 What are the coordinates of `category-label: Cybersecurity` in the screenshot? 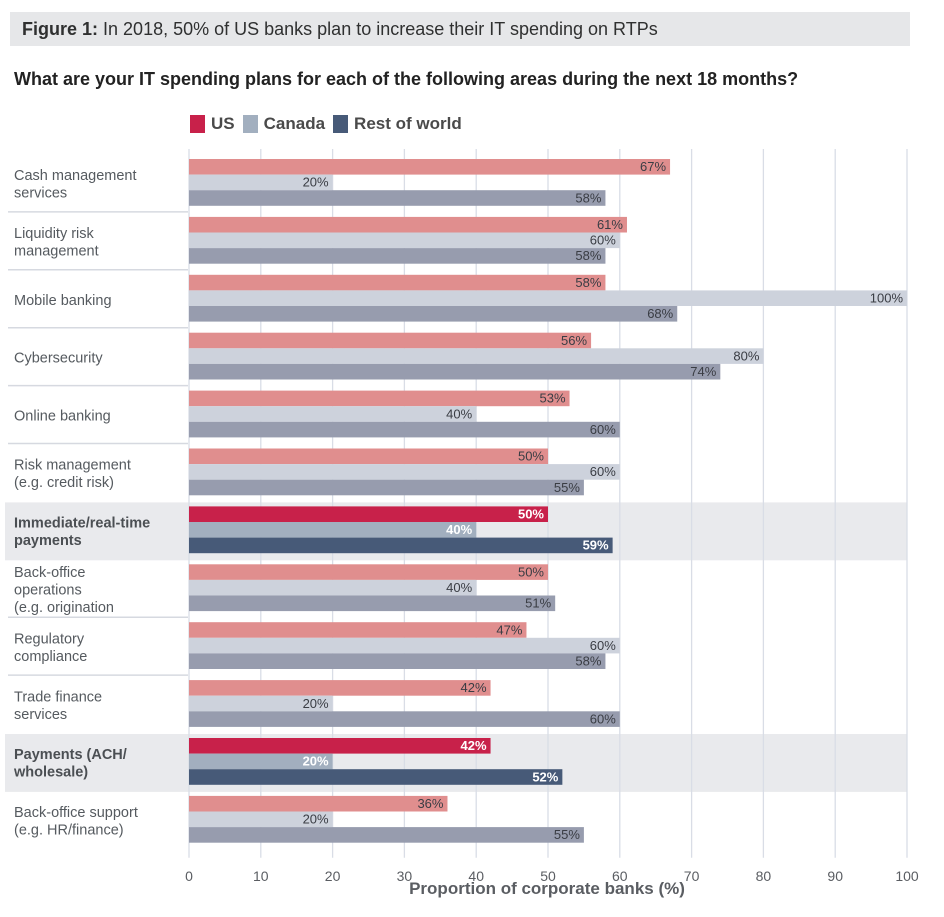 It's located at (58, 359).